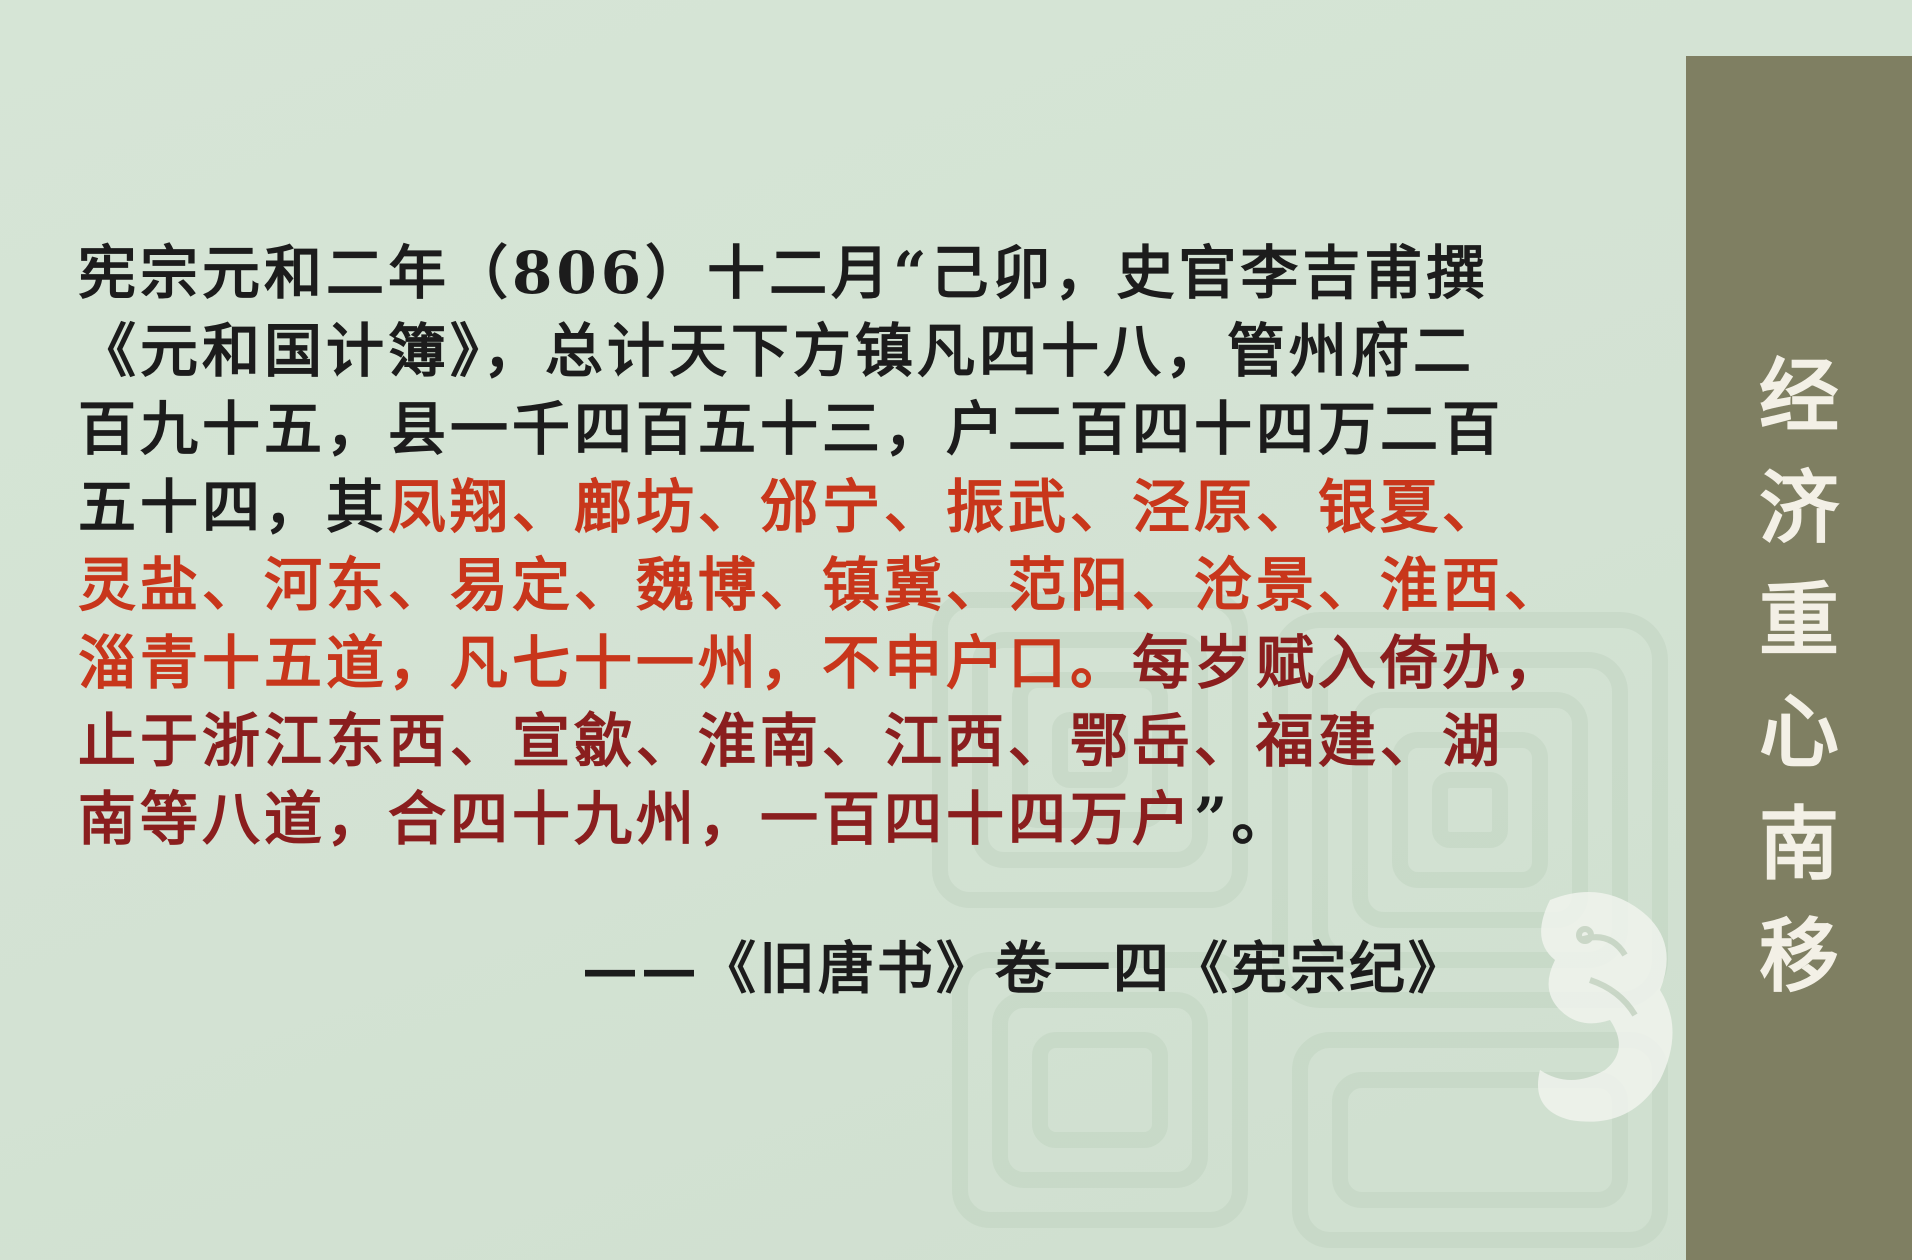  I want to click on quote-line-7: 止于浙江东西、宣歙、淮南、江西、鄂岳、福建、湖, so click(838, 741).